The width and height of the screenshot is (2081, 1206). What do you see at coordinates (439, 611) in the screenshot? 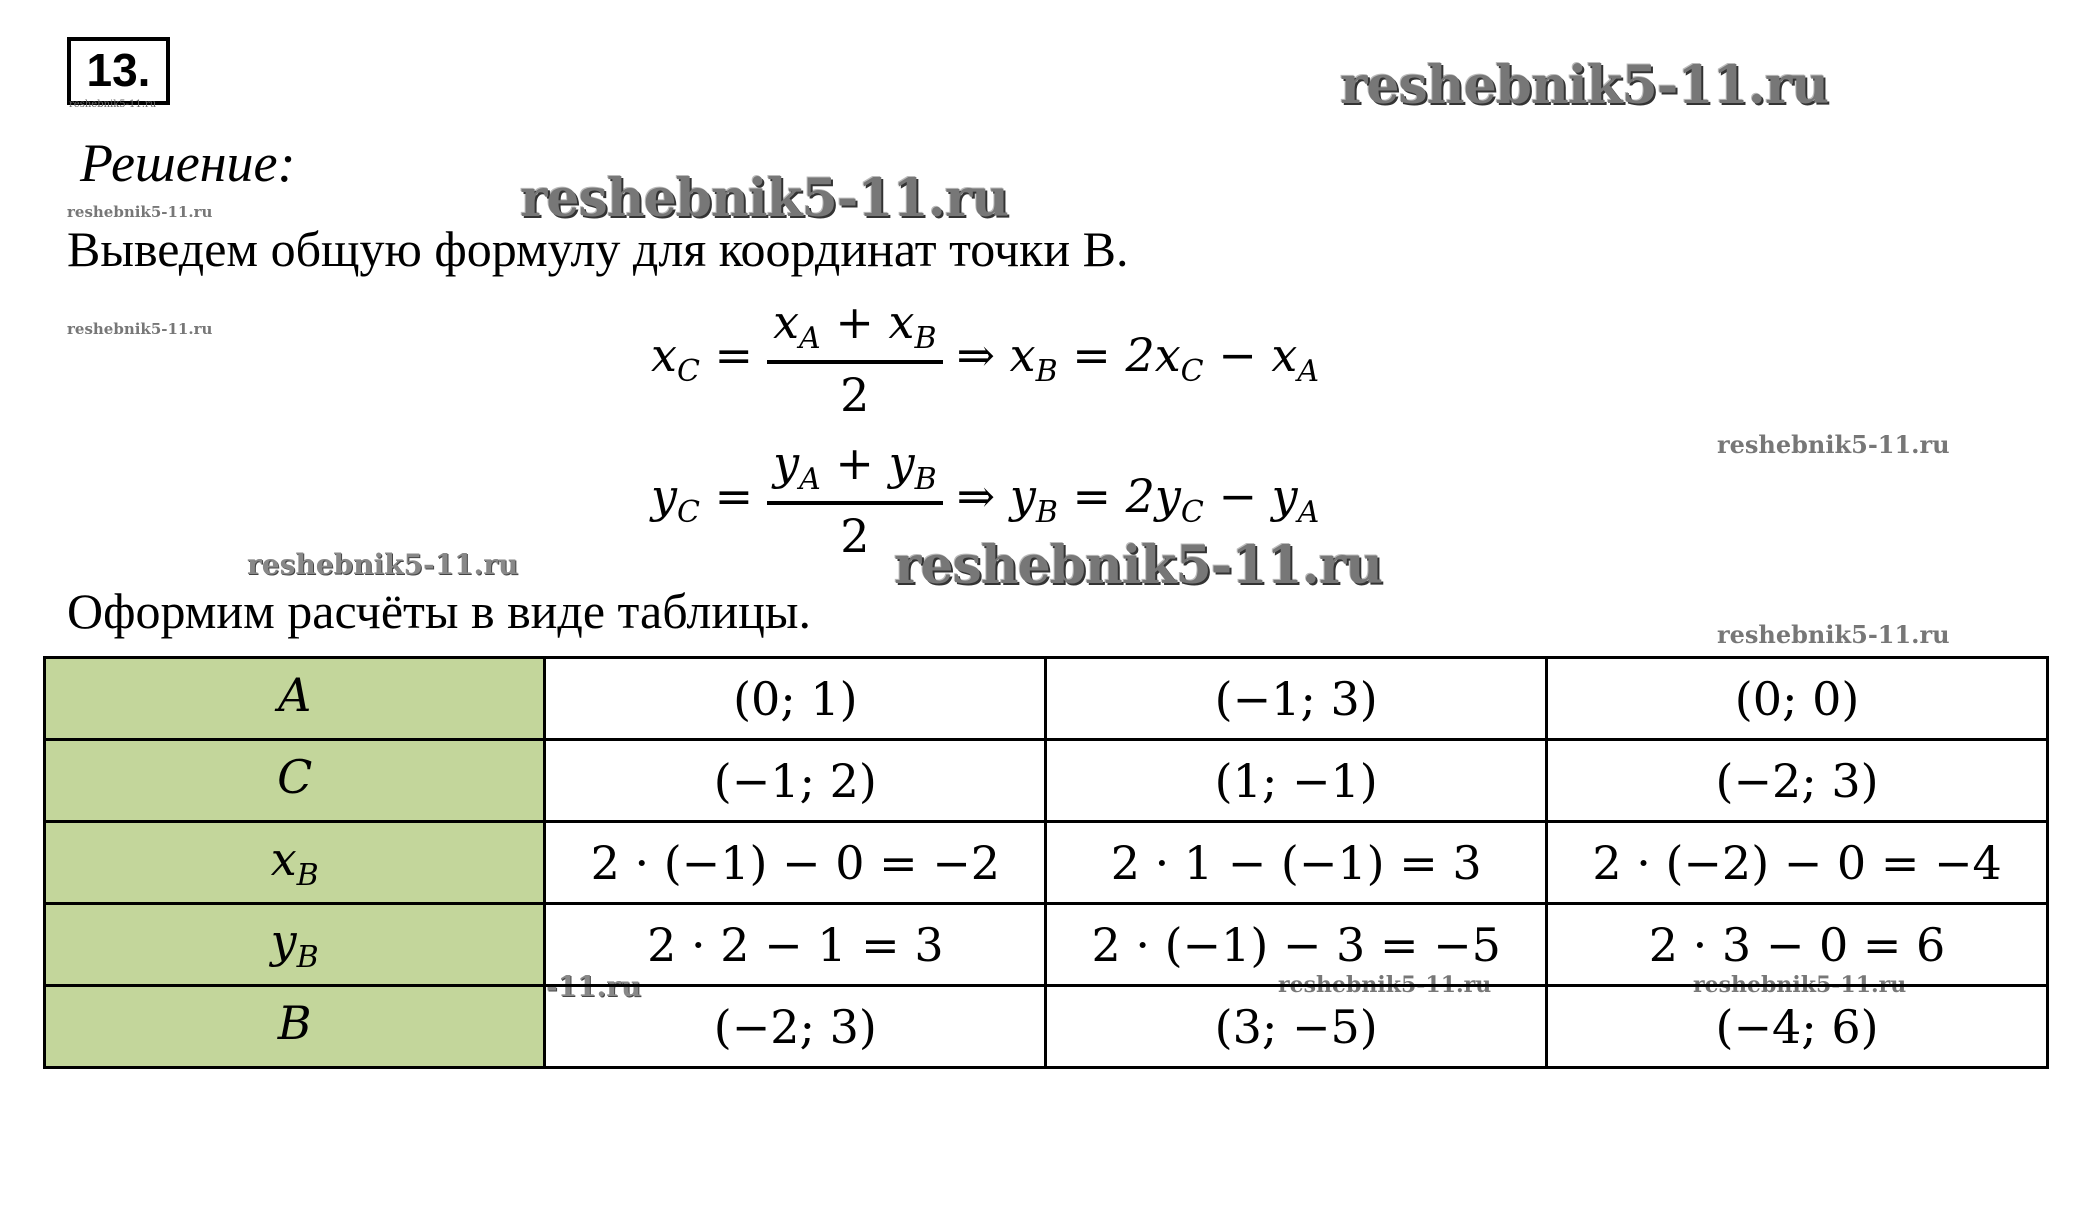
I see `table-intro: Оформим расчёты в виде таблицы.` at bounding box center [439, 611].